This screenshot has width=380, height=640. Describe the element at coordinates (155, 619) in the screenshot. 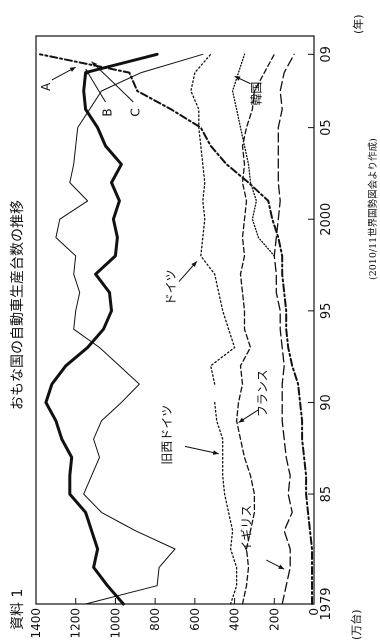

I see `y-tick-label: 800` at that location.